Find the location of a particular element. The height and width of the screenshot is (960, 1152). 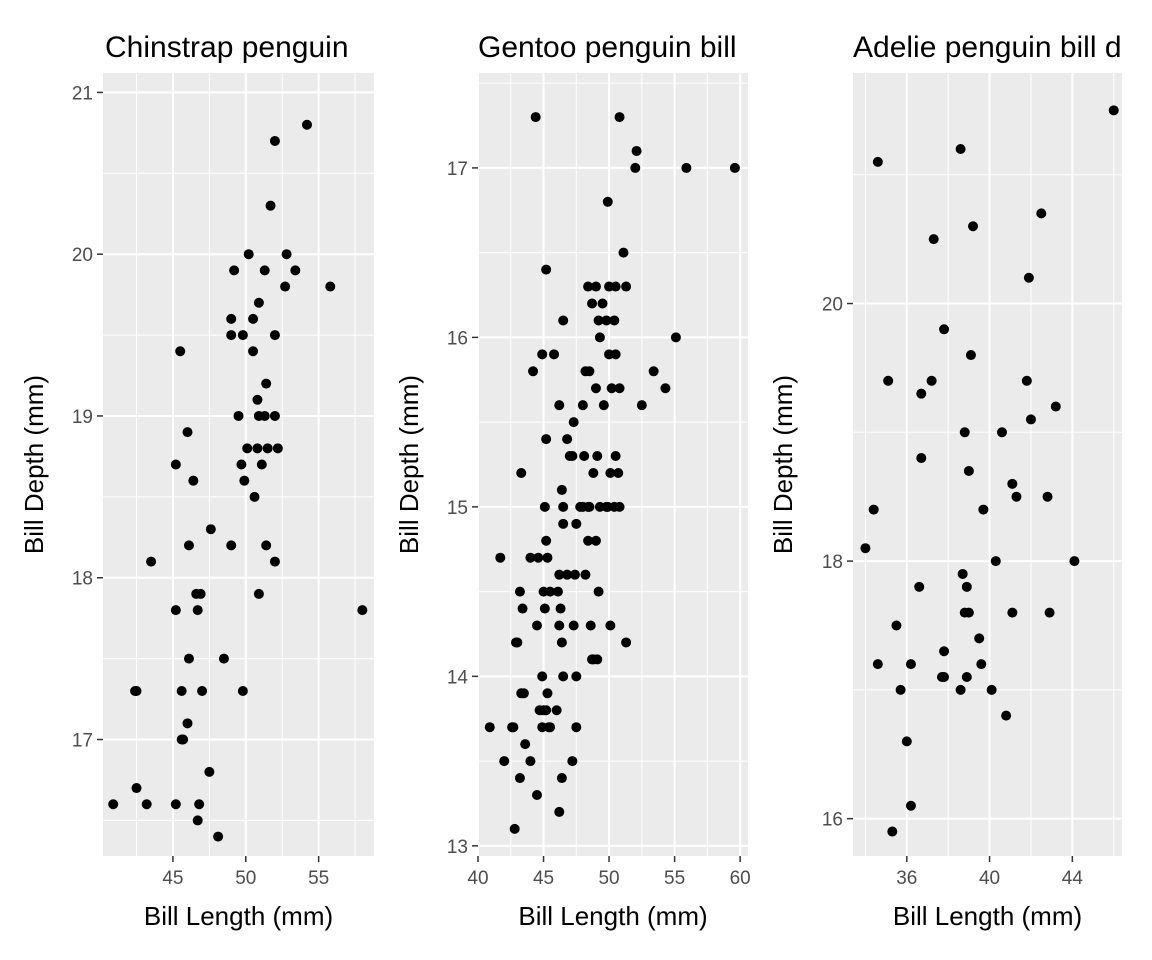

x-tick-label: 36 is located at coordinates (906, 878).